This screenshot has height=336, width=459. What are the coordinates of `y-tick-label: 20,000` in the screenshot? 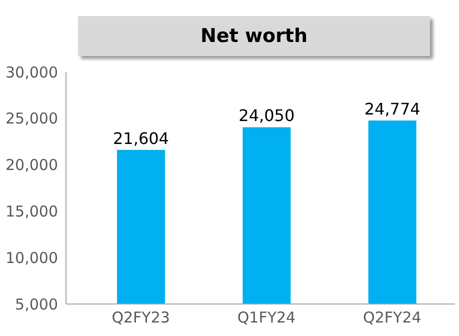 It's located at (32, 165).